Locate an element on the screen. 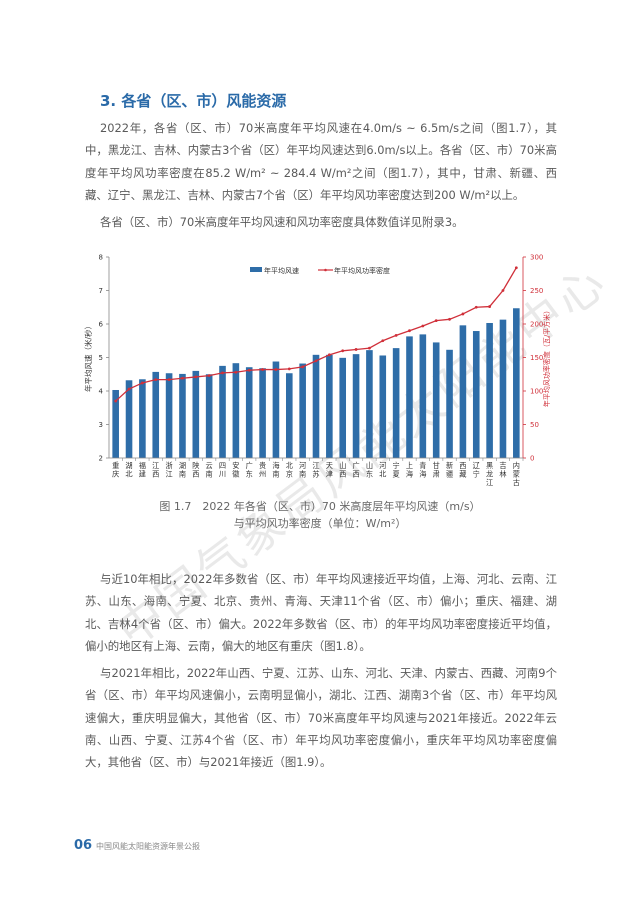 This screenshot has width=640, height=905. bar-吉林 is located at coordinates (503, 388).